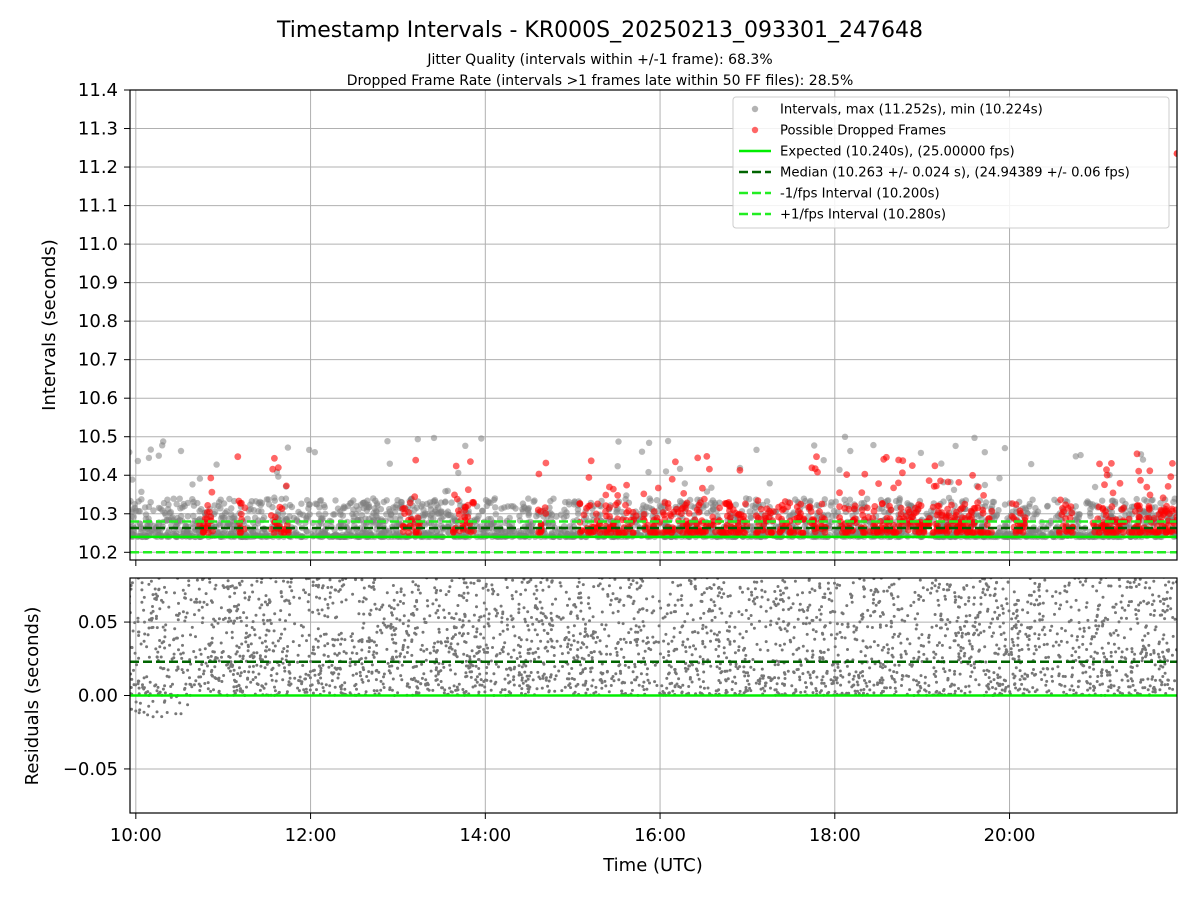 The image size is (1200, 900). Describe the element at coordinates (897, 152) in the screenshot. I see `legend-label: Expected (10.240s), (25.00000 fps)` at that location.